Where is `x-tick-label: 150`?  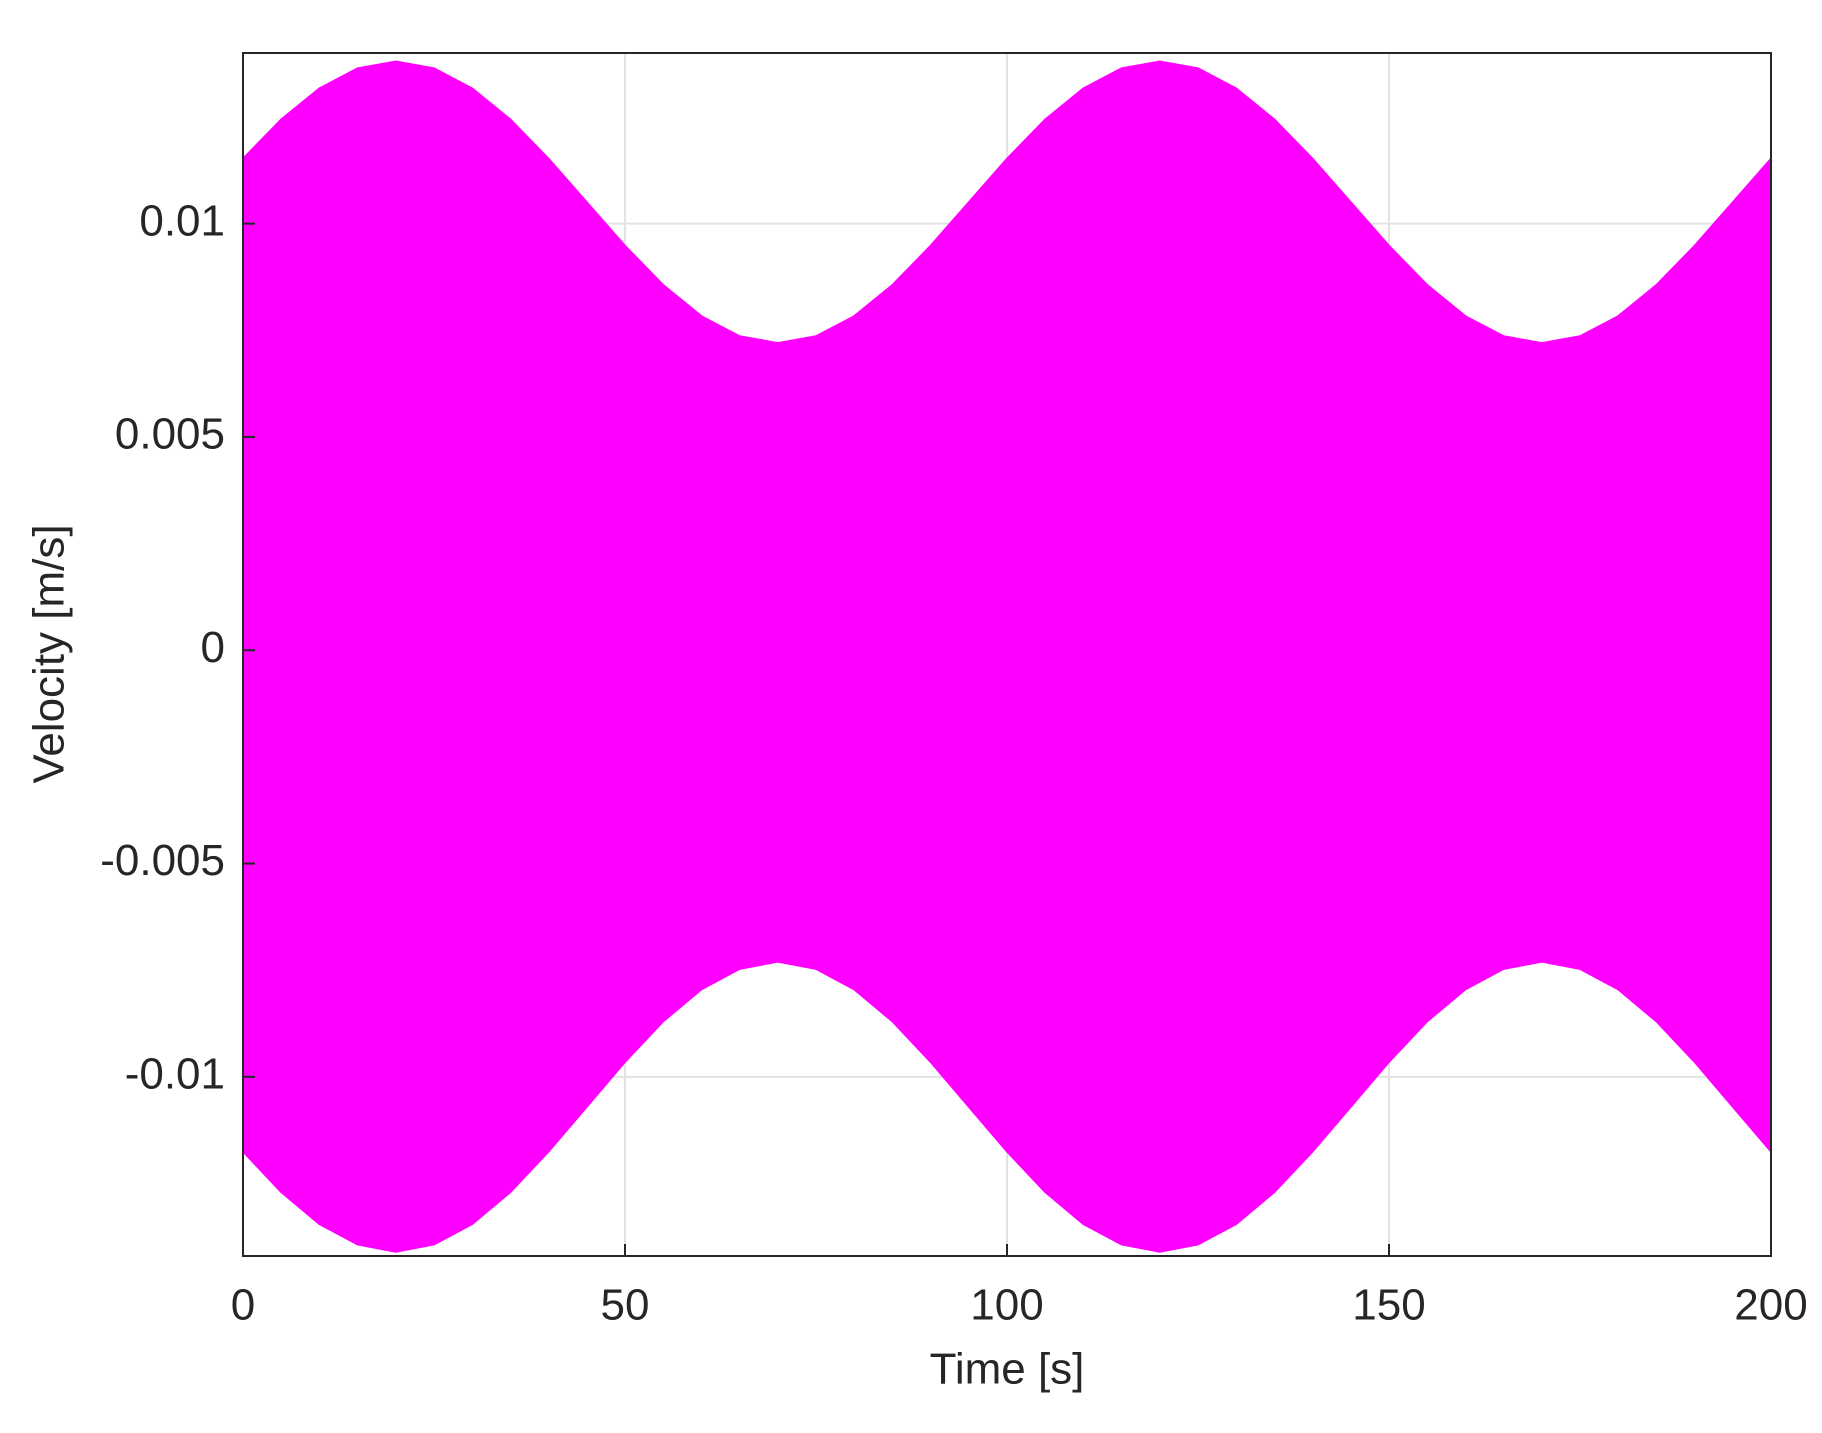
x-tick-label: 150 is located at coordinates (1388, 1305).